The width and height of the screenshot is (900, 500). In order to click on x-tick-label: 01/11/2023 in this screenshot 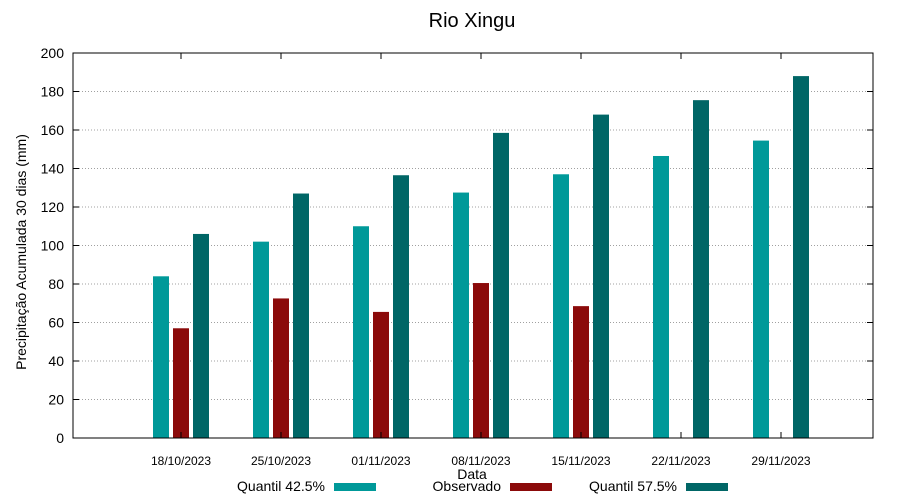, I will do `click(380, 461)`.